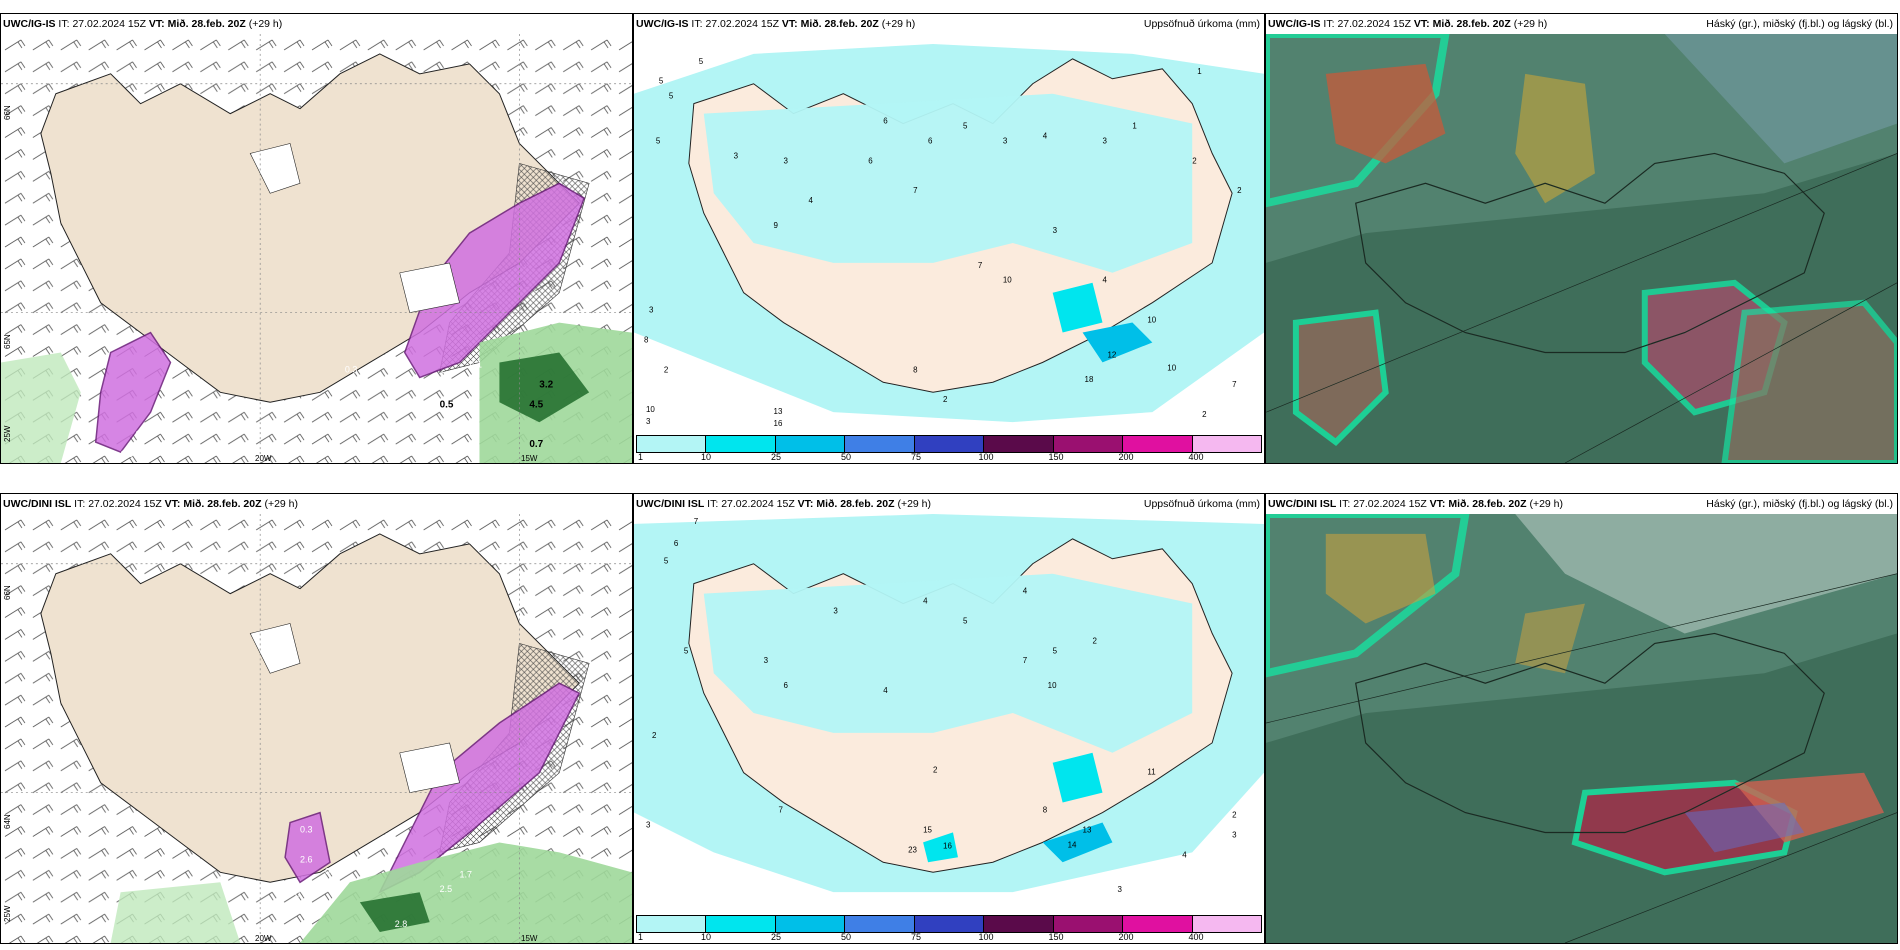 The width and height of the screenshot is (1900, 950). Describe the element at coordinates (29, 24) in the screenshot. I see `model-name: UWC/IG-IS` at that location.